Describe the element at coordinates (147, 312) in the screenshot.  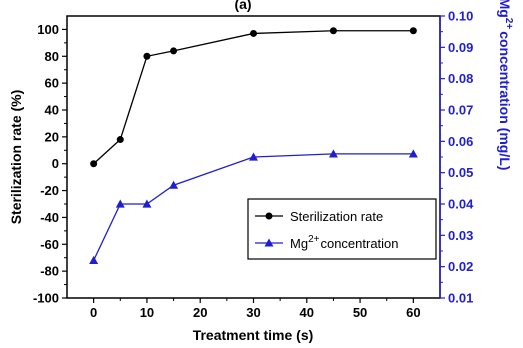
I see `x-tick-label: 10` at that location.